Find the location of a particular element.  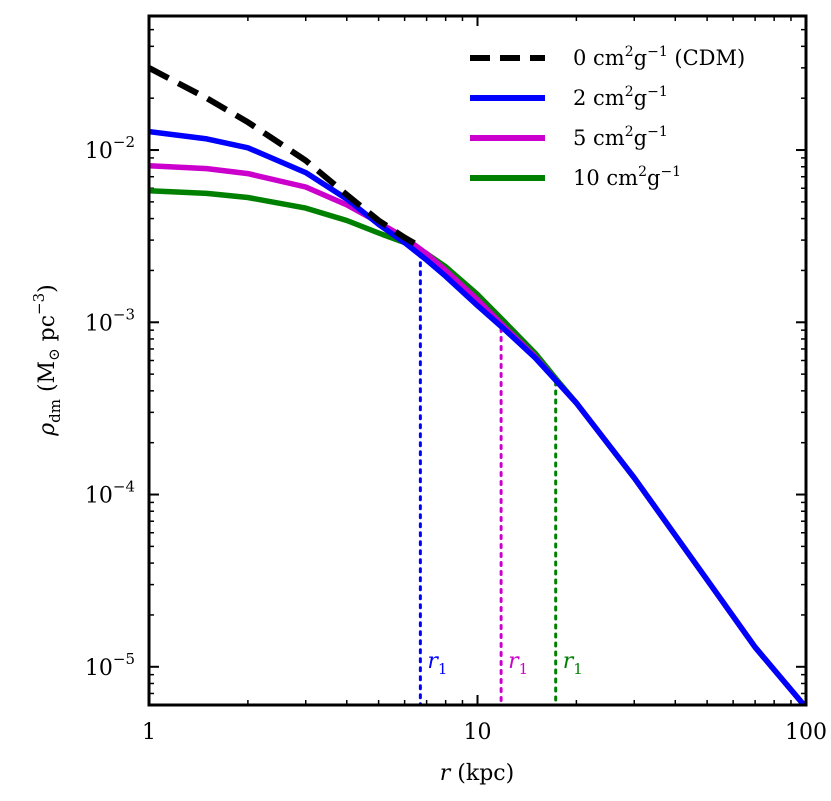

y-tick-label-0: 10⁻⁵ is located at coordinates (110, 665).